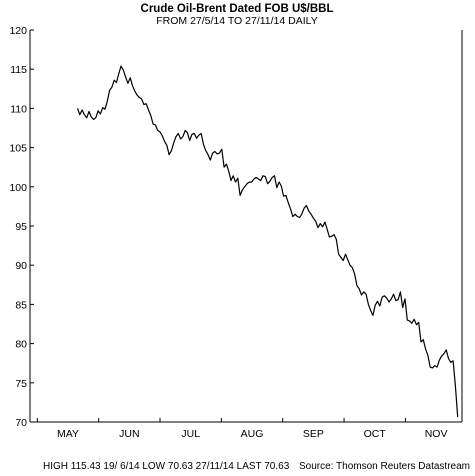 The image size is (475, 476). What do you see at coordinates (436, 434) in the screenshot?
I see `x-tick-label: NOV` at bounding box center [436, 434].